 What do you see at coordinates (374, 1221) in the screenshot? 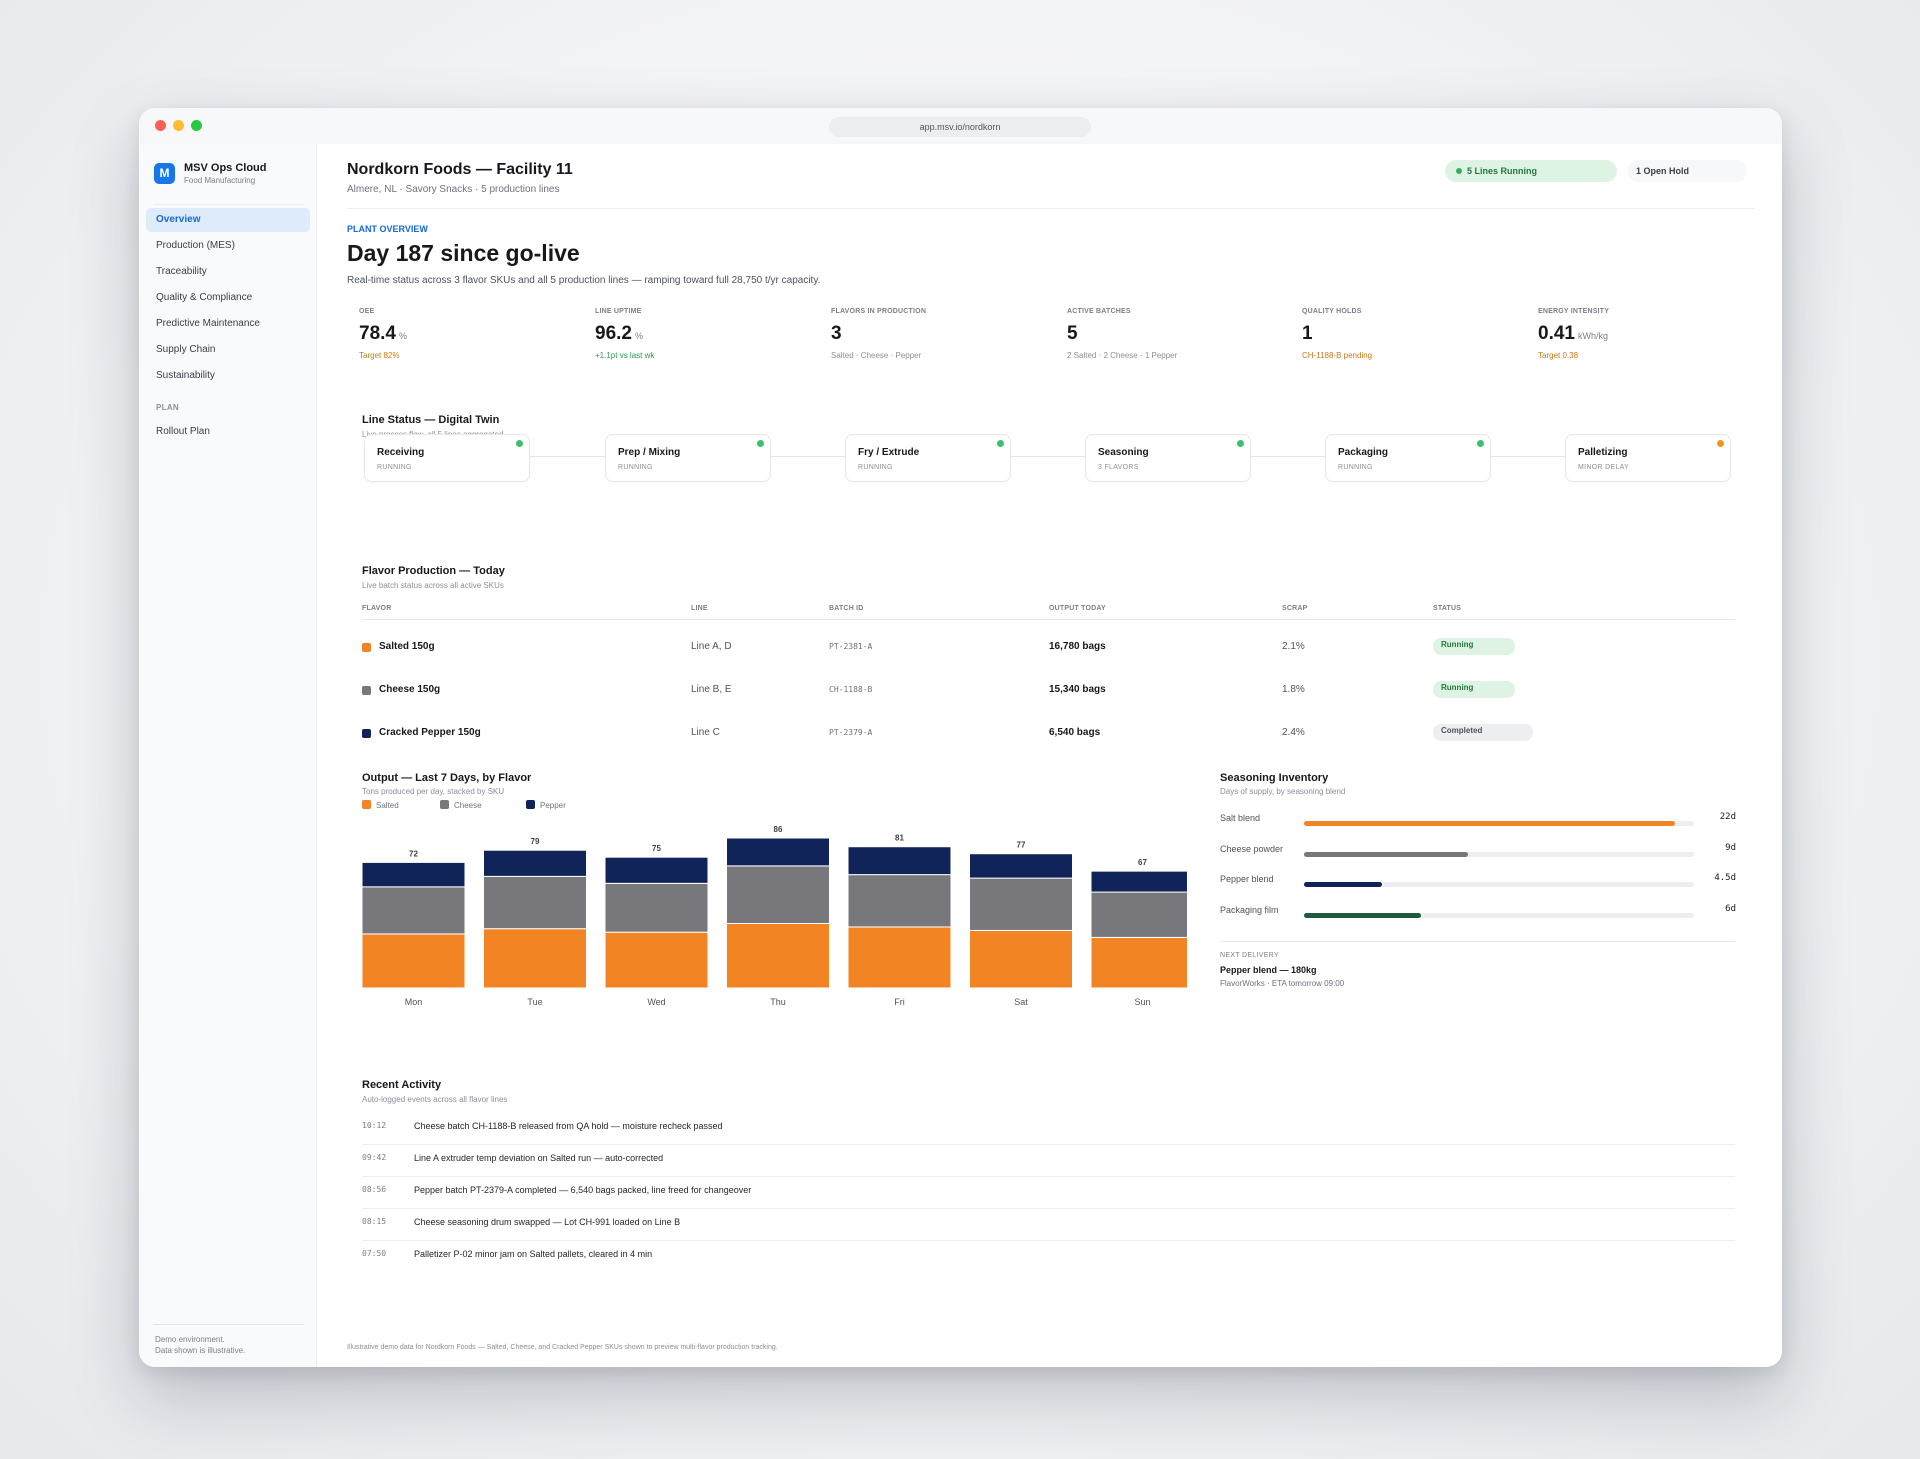
I see `activity-time: 08:15` at bounding box center [374, 1221].